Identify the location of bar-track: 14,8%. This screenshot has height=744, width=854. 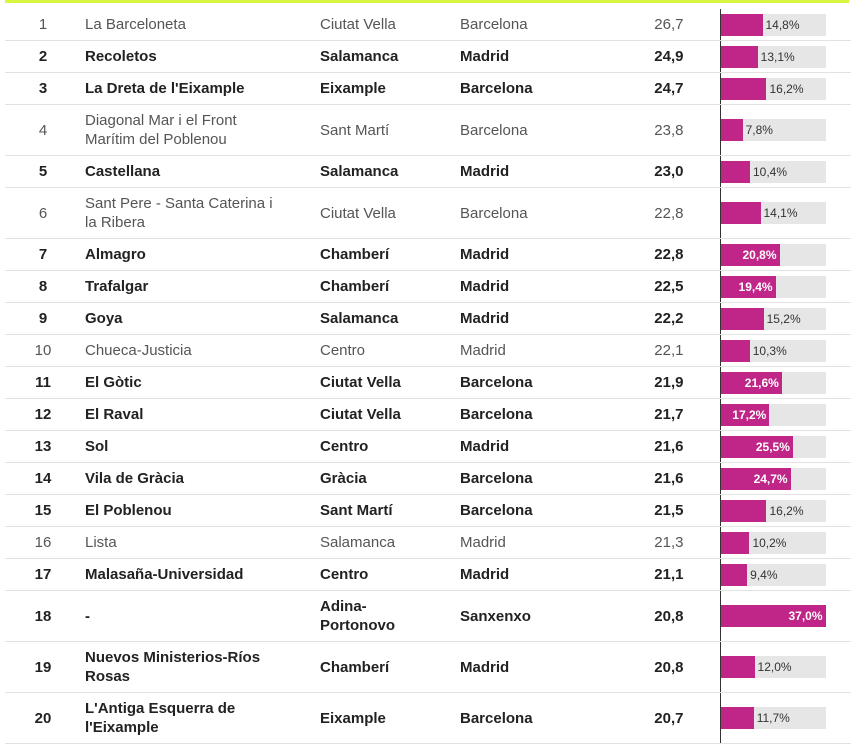
(773, 24).